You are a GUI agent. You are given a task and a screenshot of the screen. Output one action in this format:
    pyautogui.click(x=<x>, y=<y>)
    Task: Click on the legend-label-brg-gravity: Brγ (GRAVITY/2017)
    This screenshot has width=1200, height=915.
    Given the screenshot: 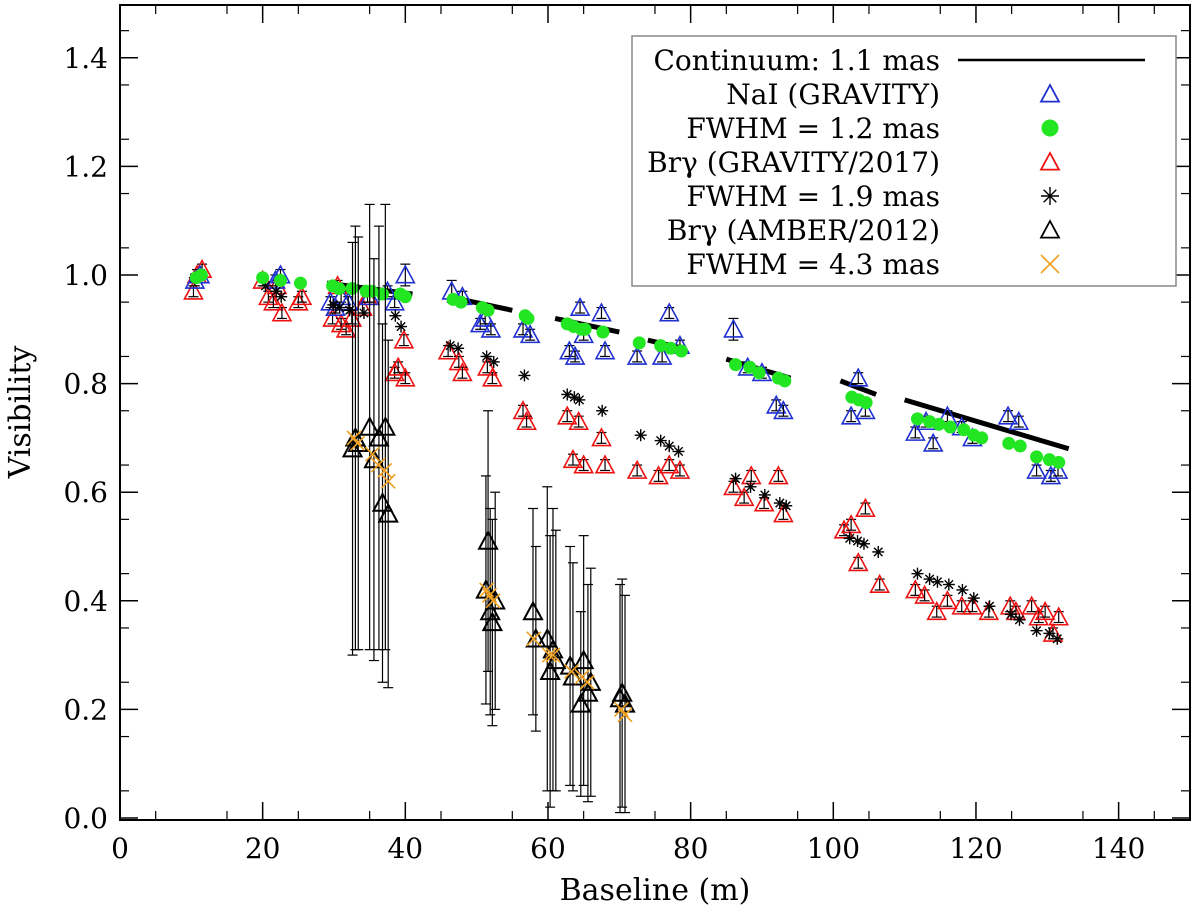 What is the action you would take?
    pyautogui.click(x=793, y=162)
    